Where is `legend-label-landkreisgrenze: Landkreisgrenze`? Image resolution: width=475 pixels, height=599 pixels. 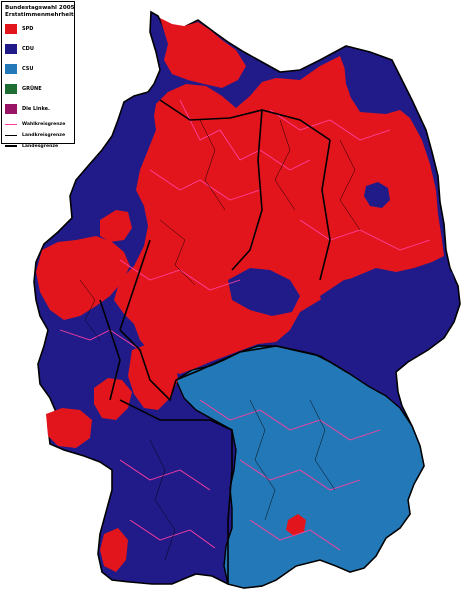
legend-label-landkreisgrenze: Landkreisgrenze is located at coordinates (44, 135).